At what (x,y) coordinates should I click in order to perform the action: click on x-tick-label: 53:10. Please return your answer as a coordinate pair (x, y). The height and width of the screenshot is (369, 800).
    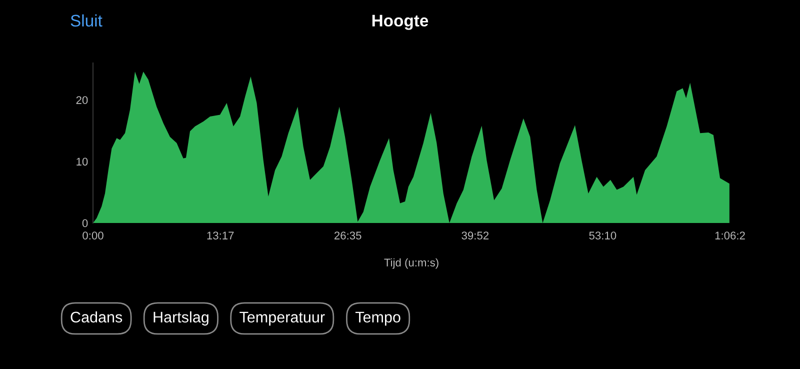
    Looking at the image, I should click on (602, 236).